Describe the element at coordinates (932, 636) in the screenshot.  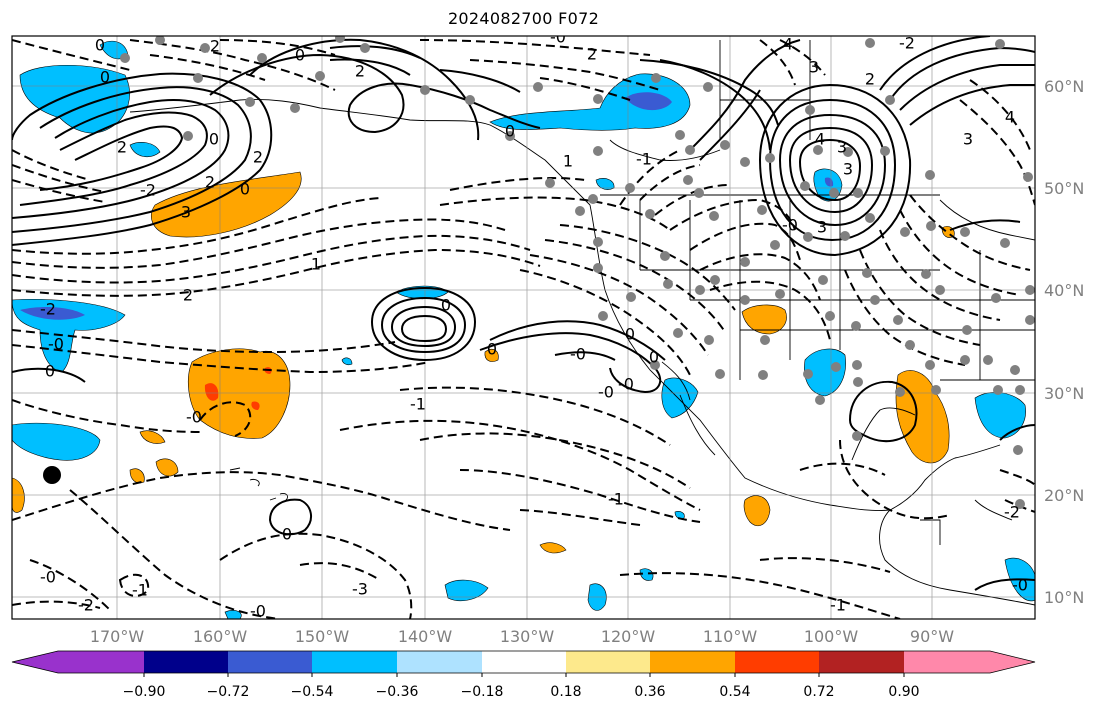
I see `lon-label: 90°W` at that location.